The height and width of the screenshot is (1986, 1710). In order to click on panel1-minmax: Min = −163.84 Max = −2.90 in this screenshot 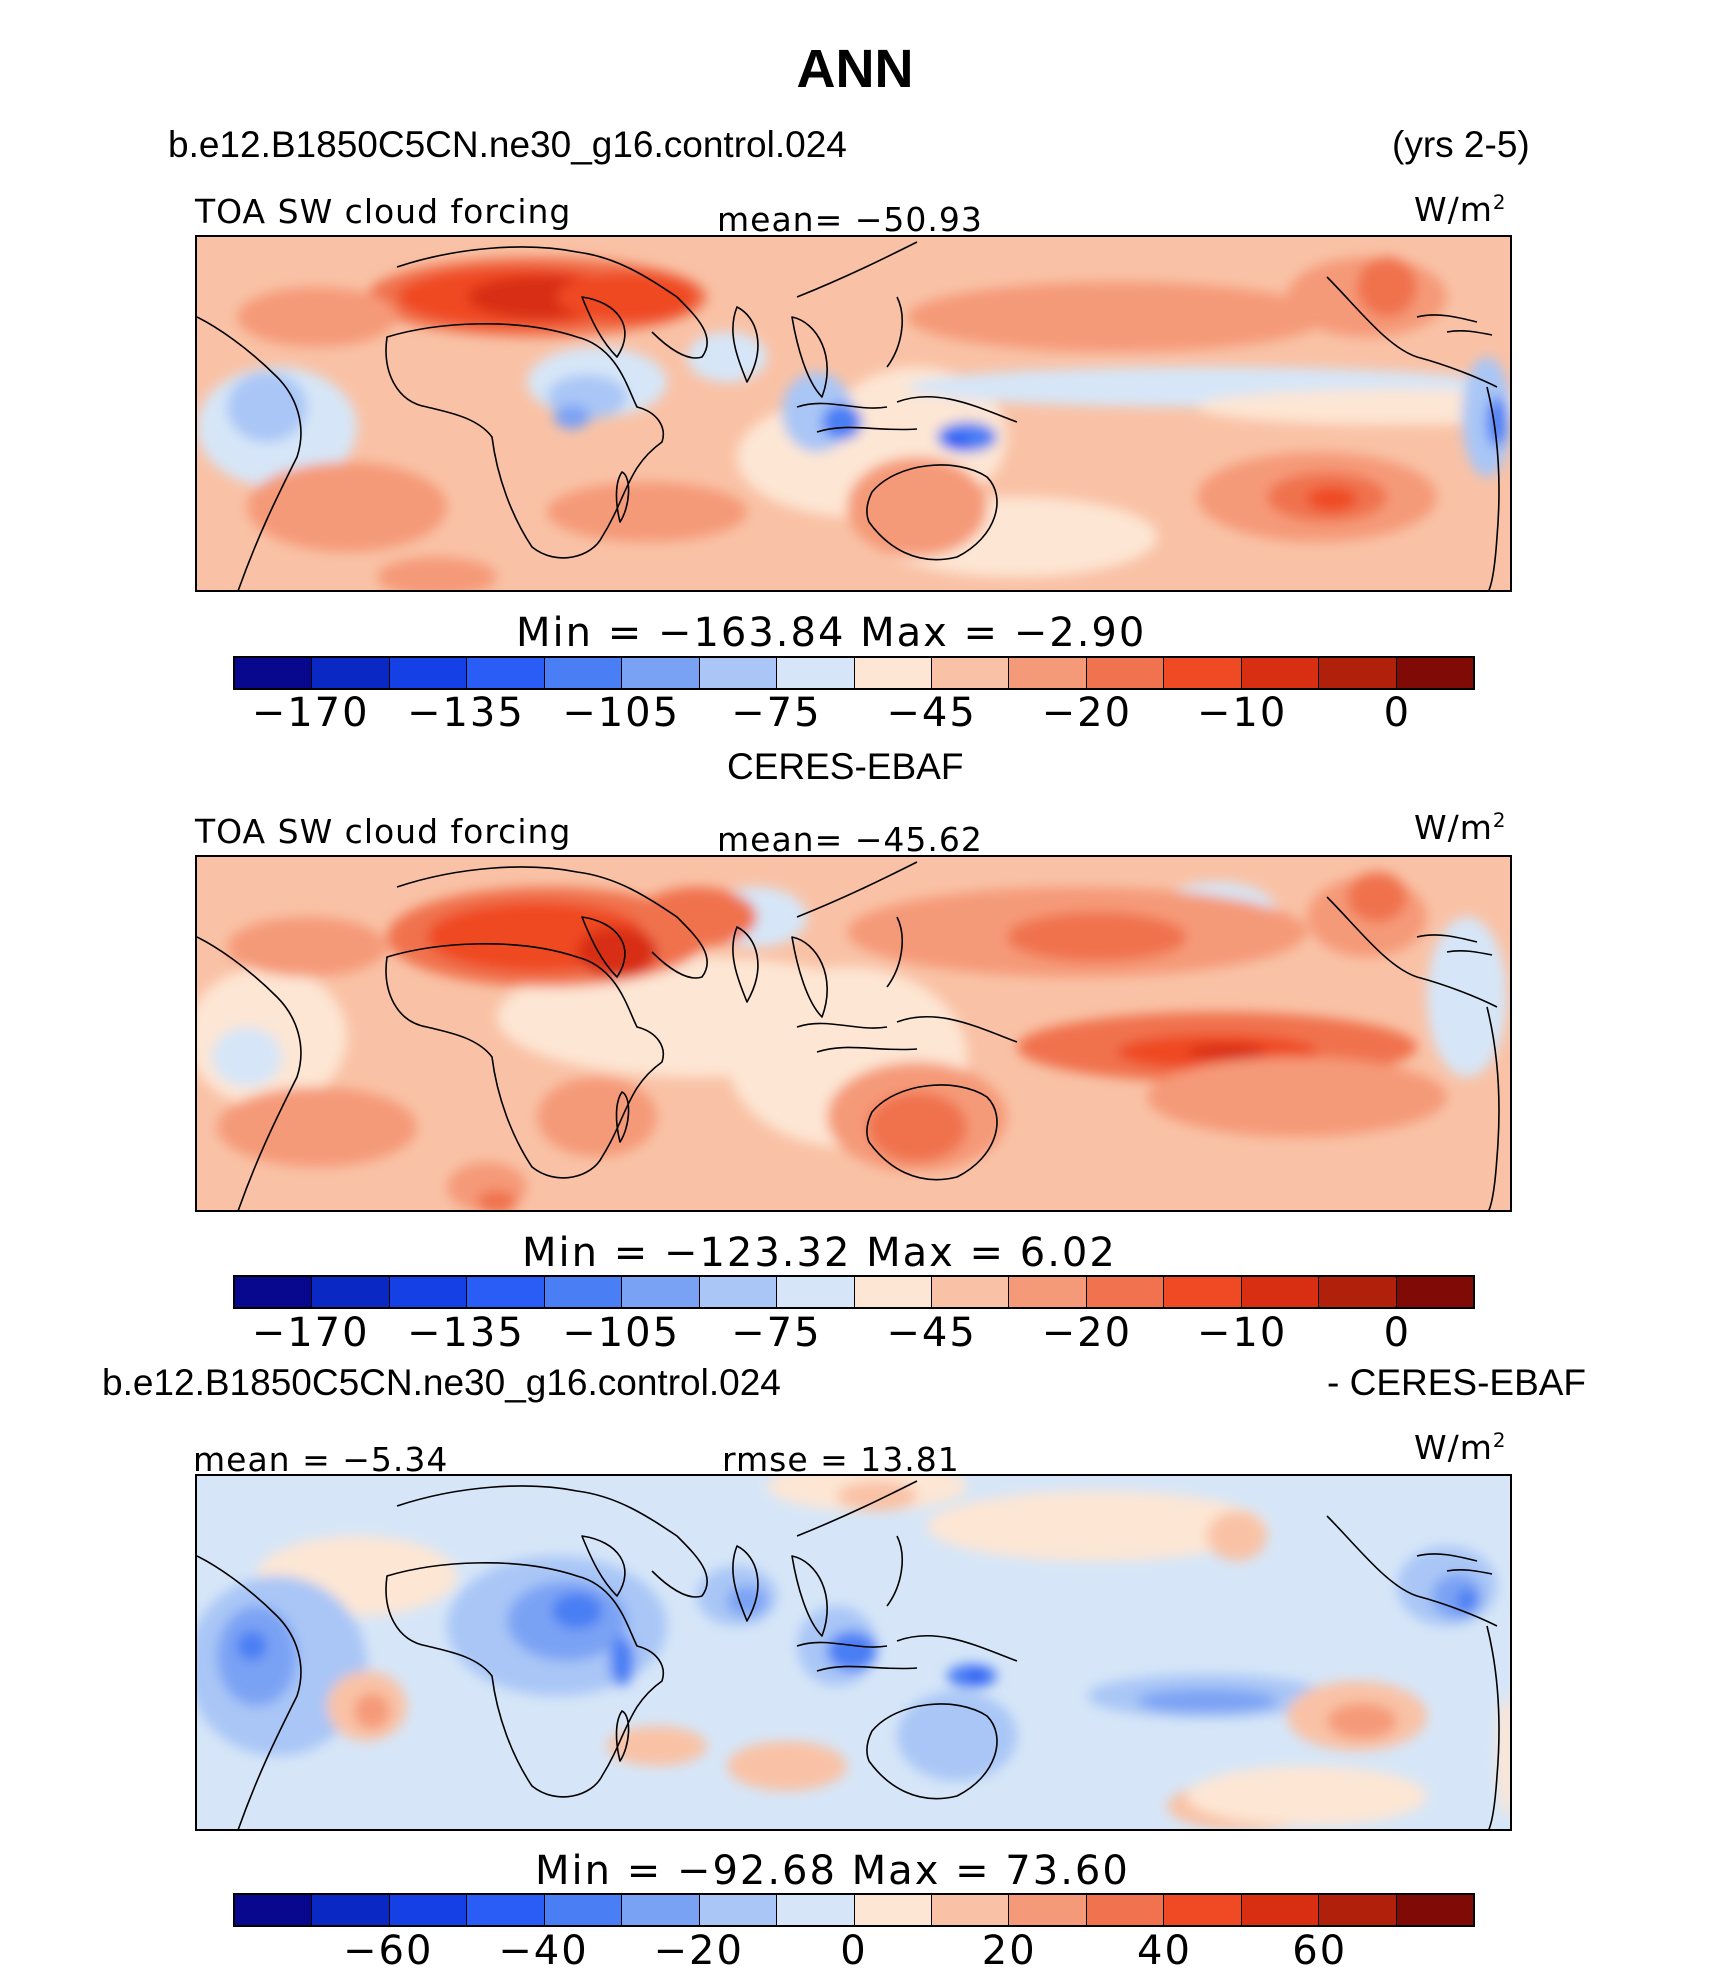, I will do `click(831, 633)`.